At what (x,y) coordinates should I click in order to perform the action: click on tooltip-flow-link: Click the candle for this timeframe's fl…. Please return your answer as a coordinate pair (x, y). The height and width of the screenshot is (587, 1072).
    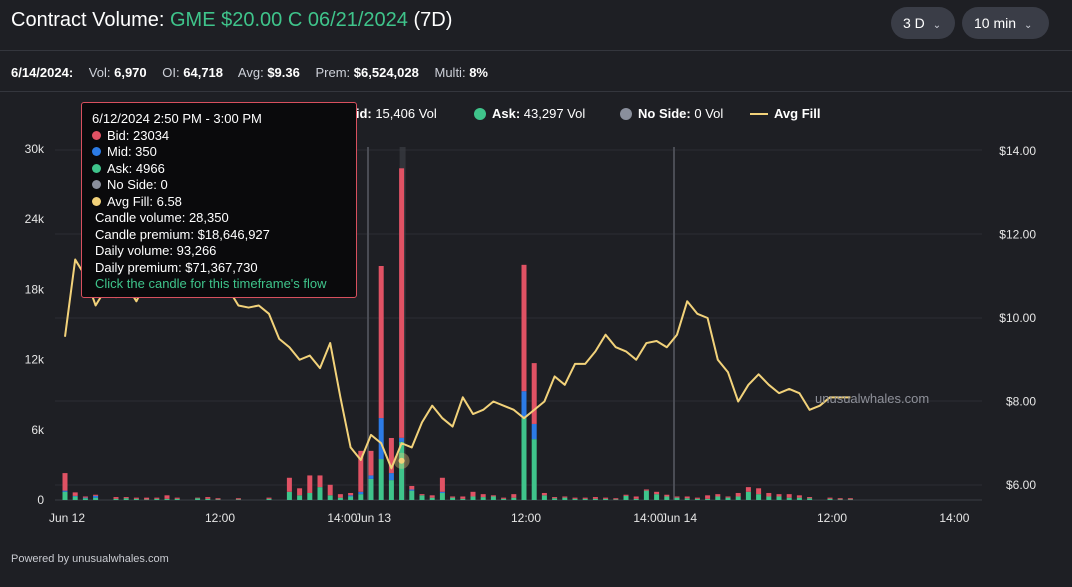
    Looking at the image, I should click on (211, 283).